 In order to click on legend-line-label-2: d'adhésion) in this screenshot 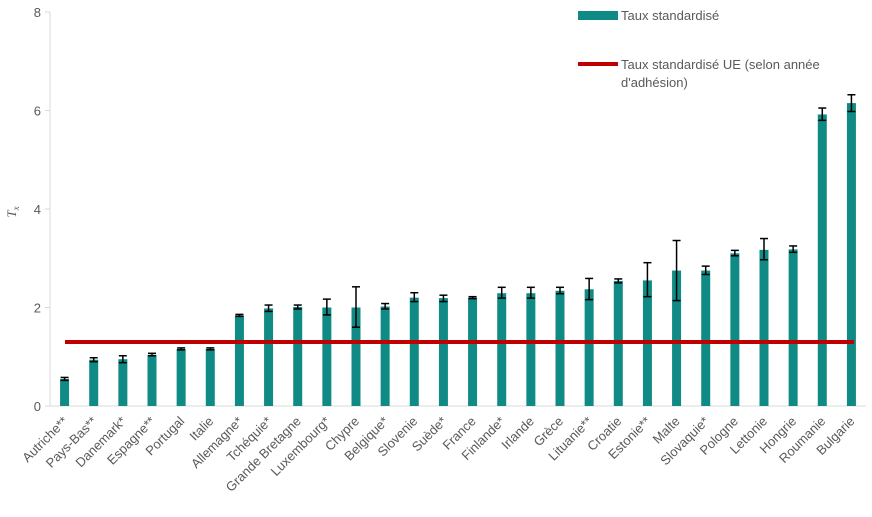, I will do `click(654, 82)`.